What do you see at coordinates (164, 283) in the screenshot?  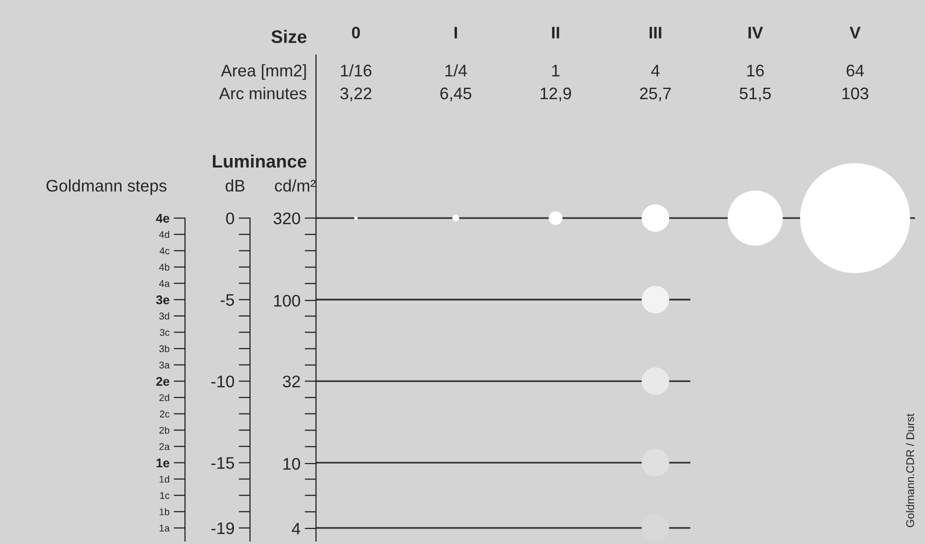 I see `text: 4a` at bounding box center [164, 283].